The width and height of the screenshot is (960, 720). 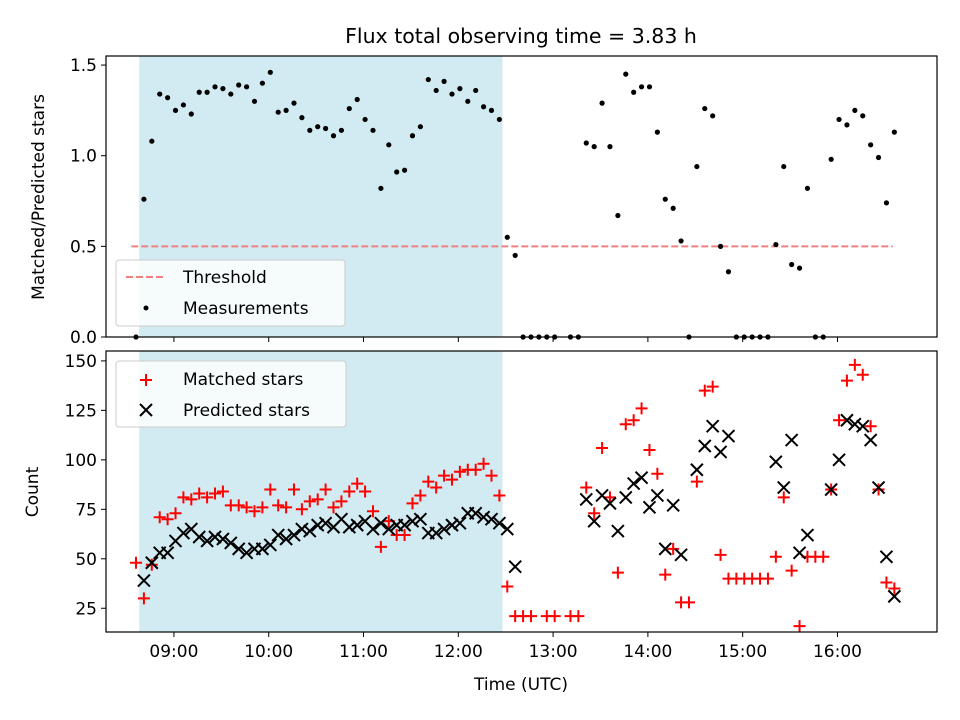 I want to click on x-tick-label: 14:00, so click(x=647, y=652).